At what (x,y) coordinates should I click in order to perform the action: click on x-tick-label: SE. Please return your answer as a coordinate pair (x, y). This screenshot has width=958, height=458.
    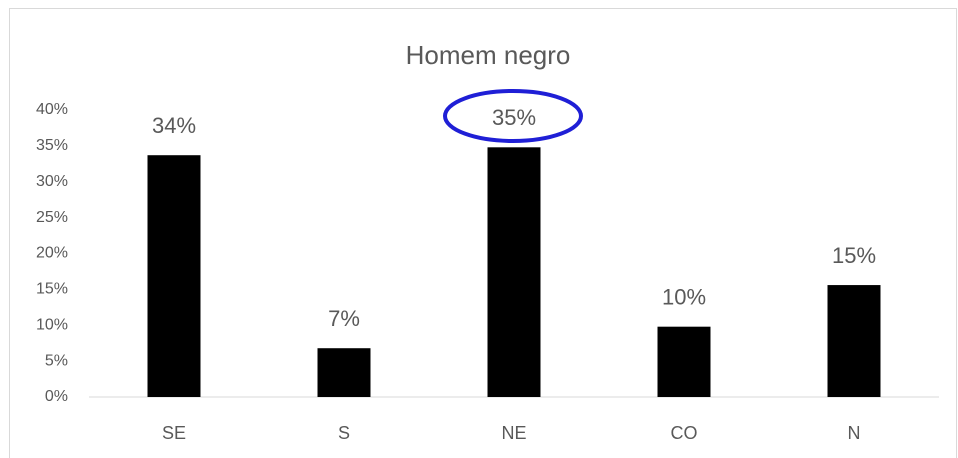
    Looking at the image, I should click on (174, 433).